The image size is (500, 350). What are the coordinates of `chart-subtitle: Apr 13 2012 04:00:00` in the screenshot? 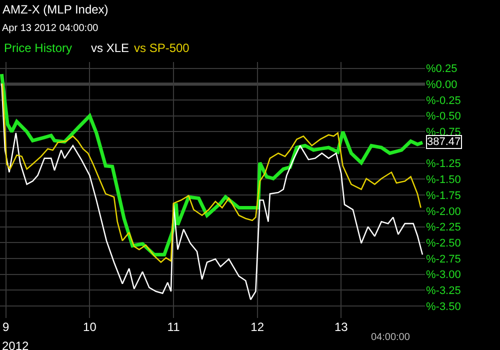 It's located at (50, 28).